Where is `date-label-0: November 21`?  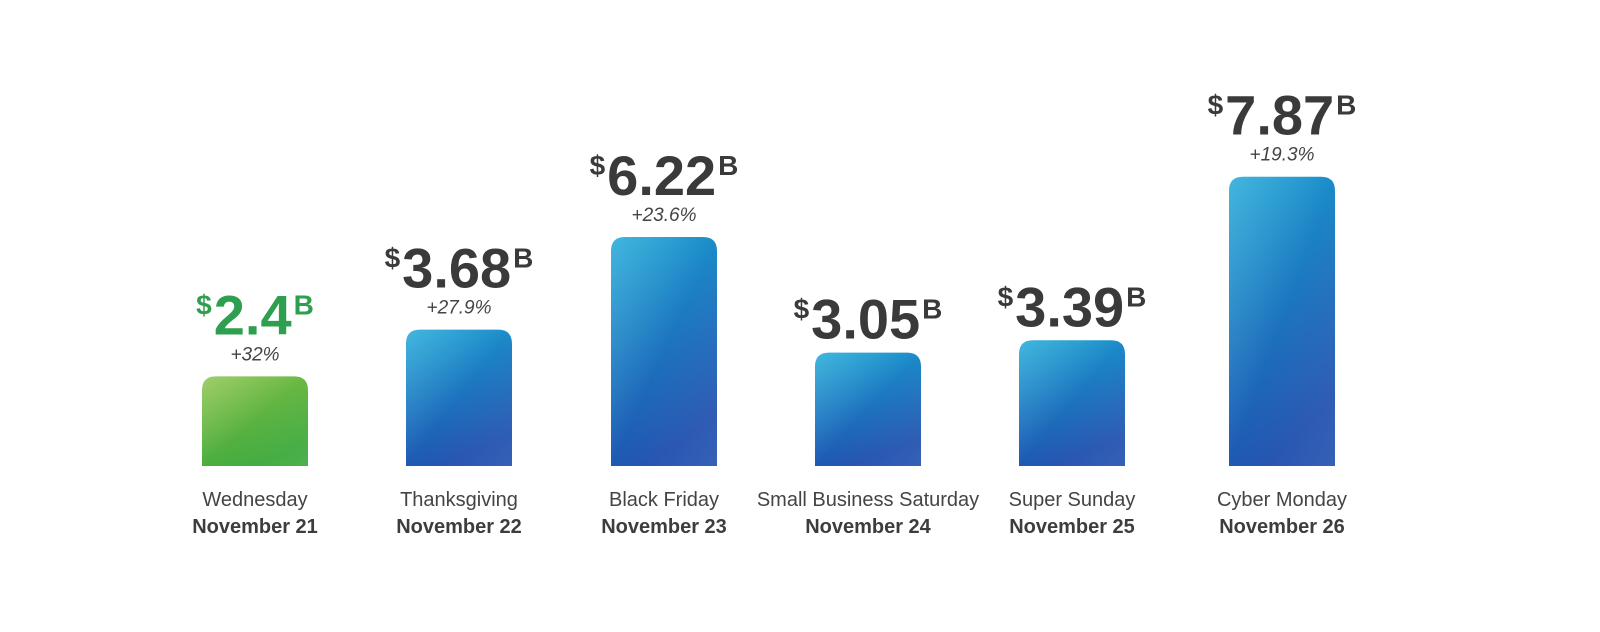
date-label-0: November 21 is located at coordinates (255, 527).